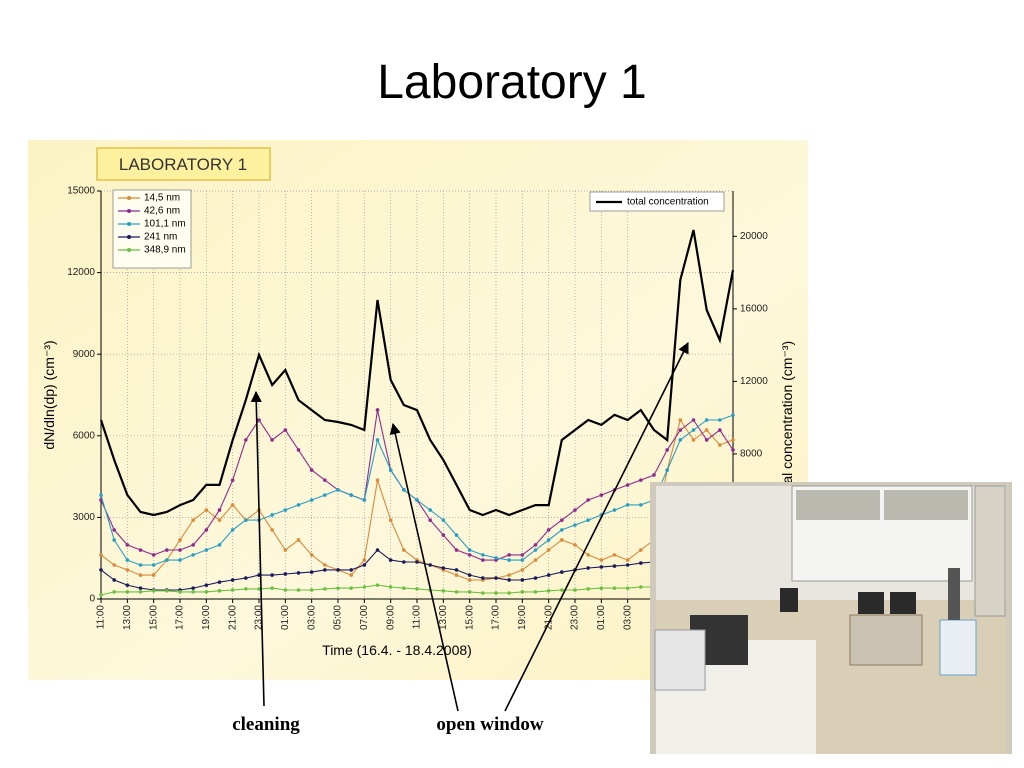  I want to click on x-tick-label: 01:00, so click(285, 617).